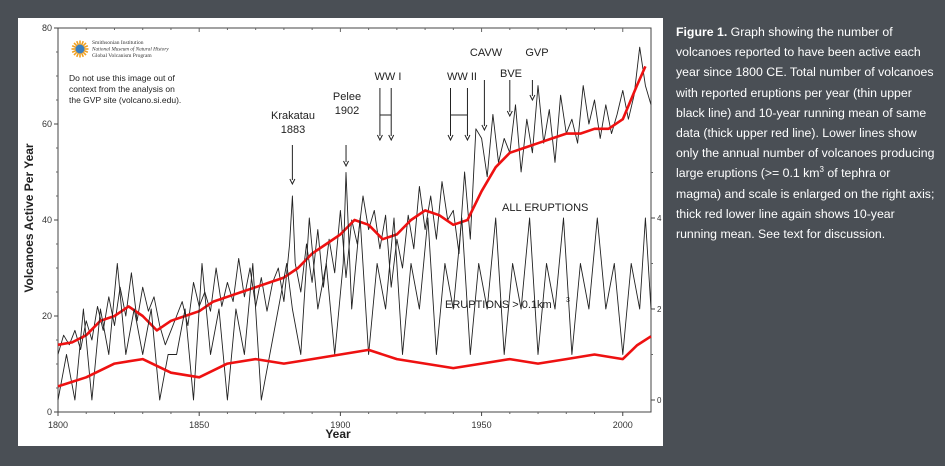  I want to click on annotation-ww2-end-arrow-head, so click(467, 138).